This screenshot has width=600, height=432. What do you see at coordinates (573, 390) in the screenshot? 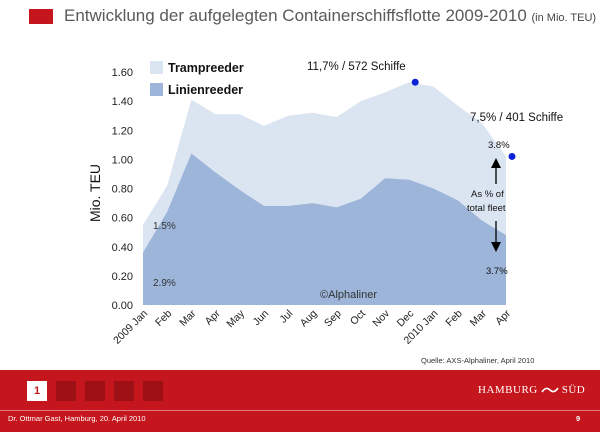
I see `logo-text-right: SÜD` at bounding box center [573, 390].